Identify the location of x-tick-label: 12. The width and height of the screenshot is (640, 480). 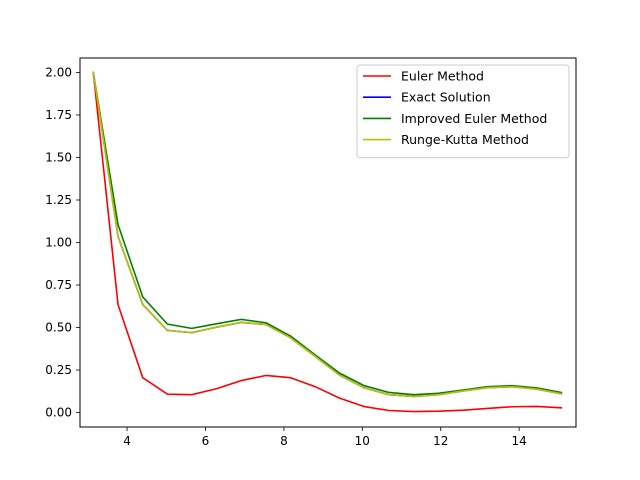
(440, 441).